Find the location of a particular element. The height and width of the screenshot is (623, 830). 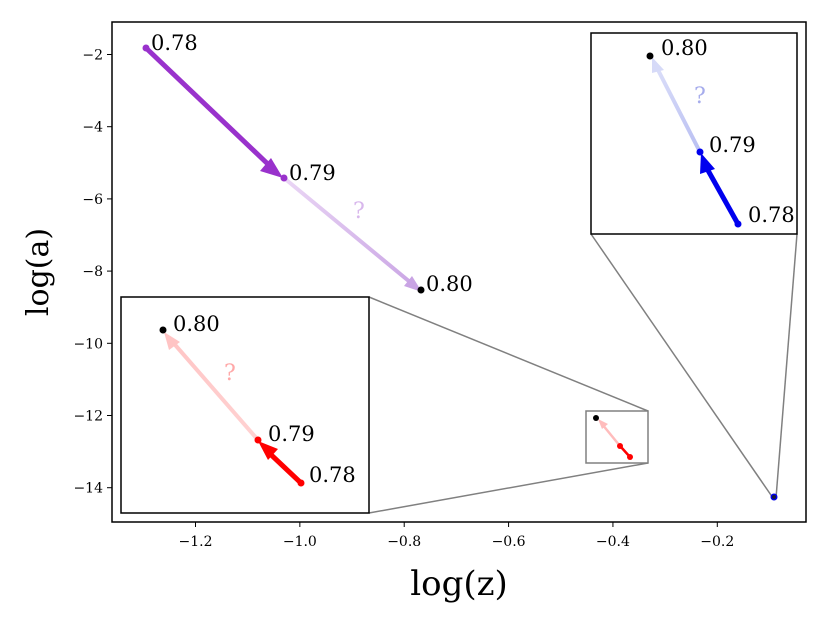

y-tick-label: −12 is located at coordinates (88, 417).